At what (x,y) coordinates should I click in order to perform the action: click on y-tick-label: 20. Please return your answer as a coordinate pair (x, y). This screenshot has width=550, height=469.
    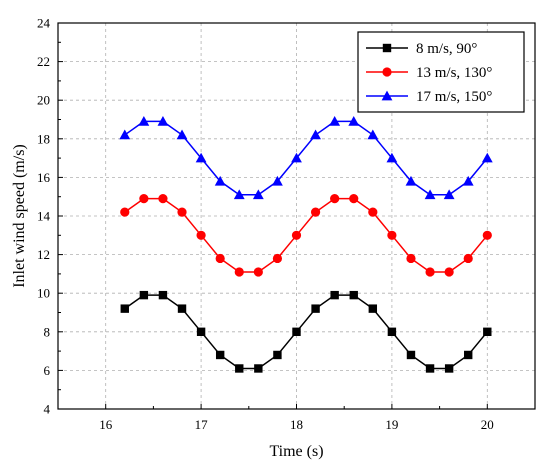
    Looking at the image, I should click on (43, 100).